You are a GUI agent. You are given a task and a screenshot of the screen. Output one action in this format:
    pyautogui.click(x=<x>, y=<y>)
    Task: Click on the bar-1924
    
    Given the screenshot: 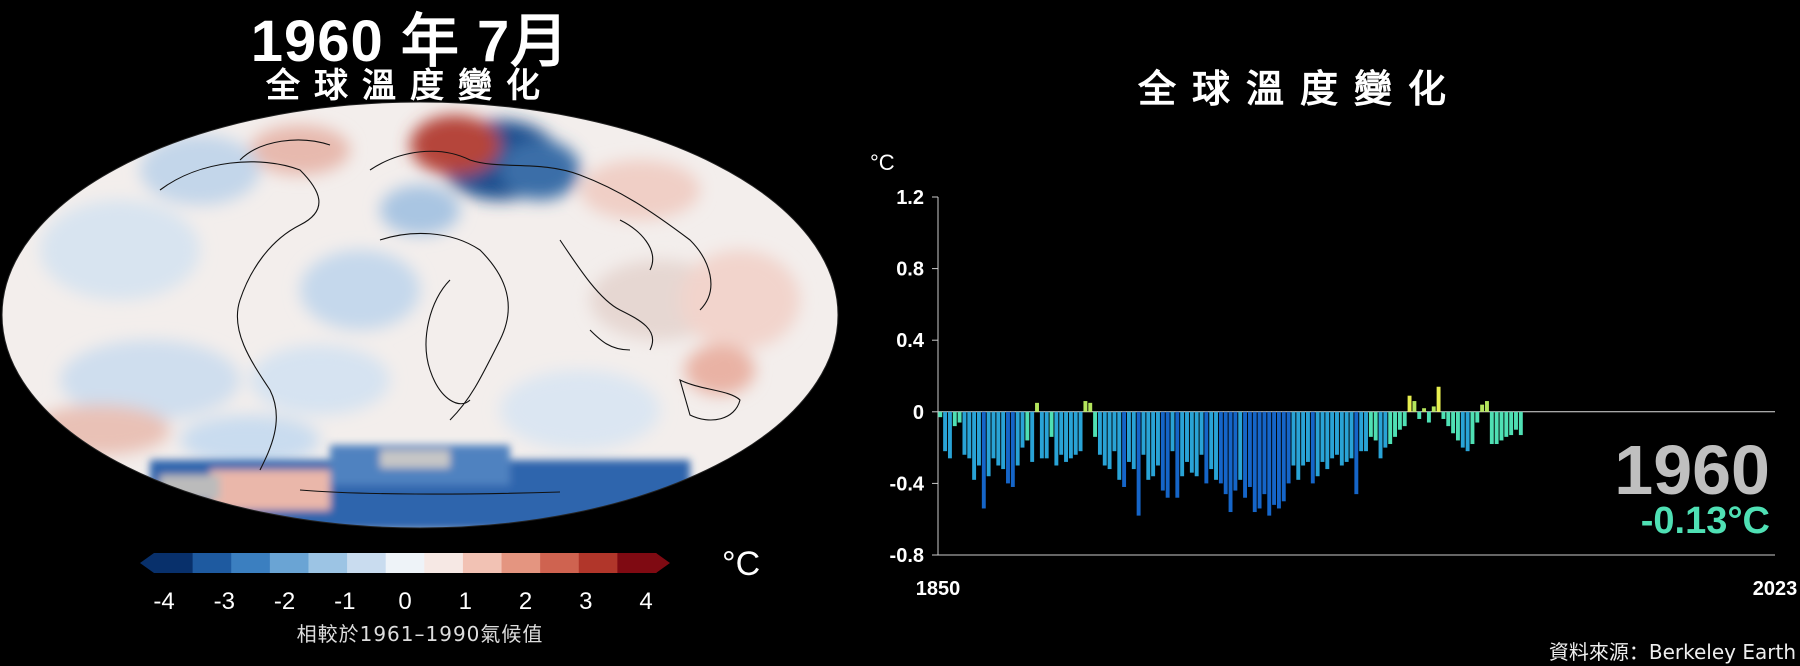 What is the action you would take?
    pyautogui.click(x=1298, y=445)
    